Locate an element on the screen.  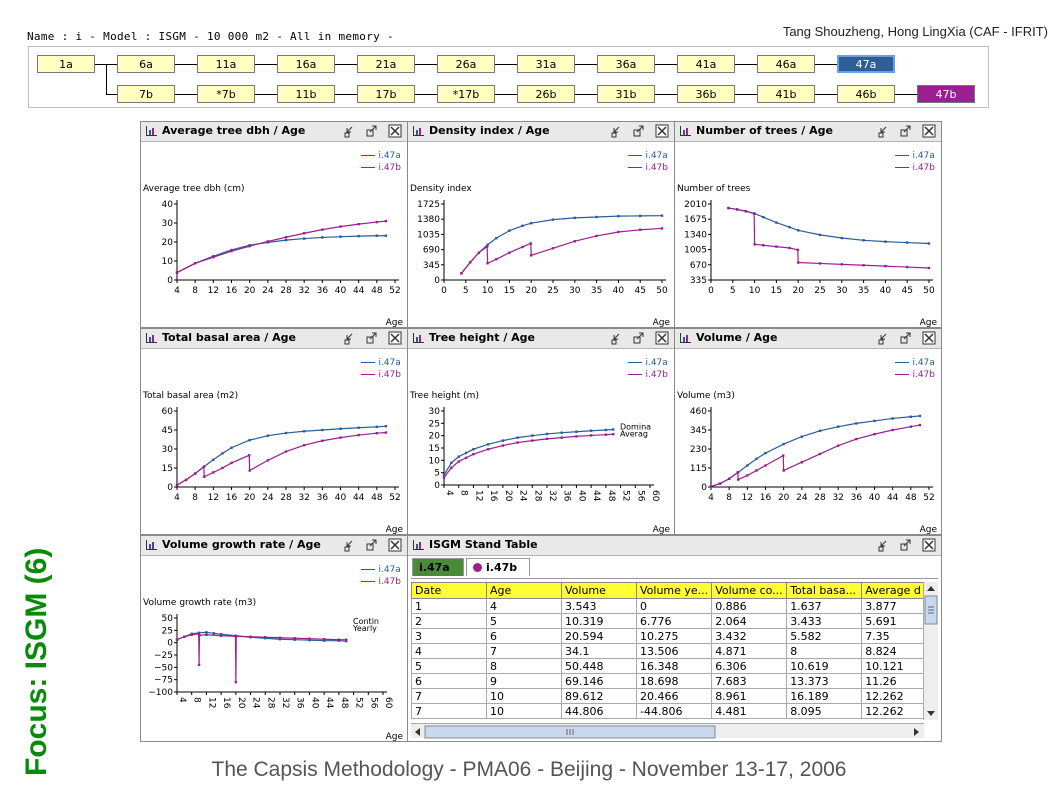
table-cell: 8.961 is located at coordinates (749, 696).